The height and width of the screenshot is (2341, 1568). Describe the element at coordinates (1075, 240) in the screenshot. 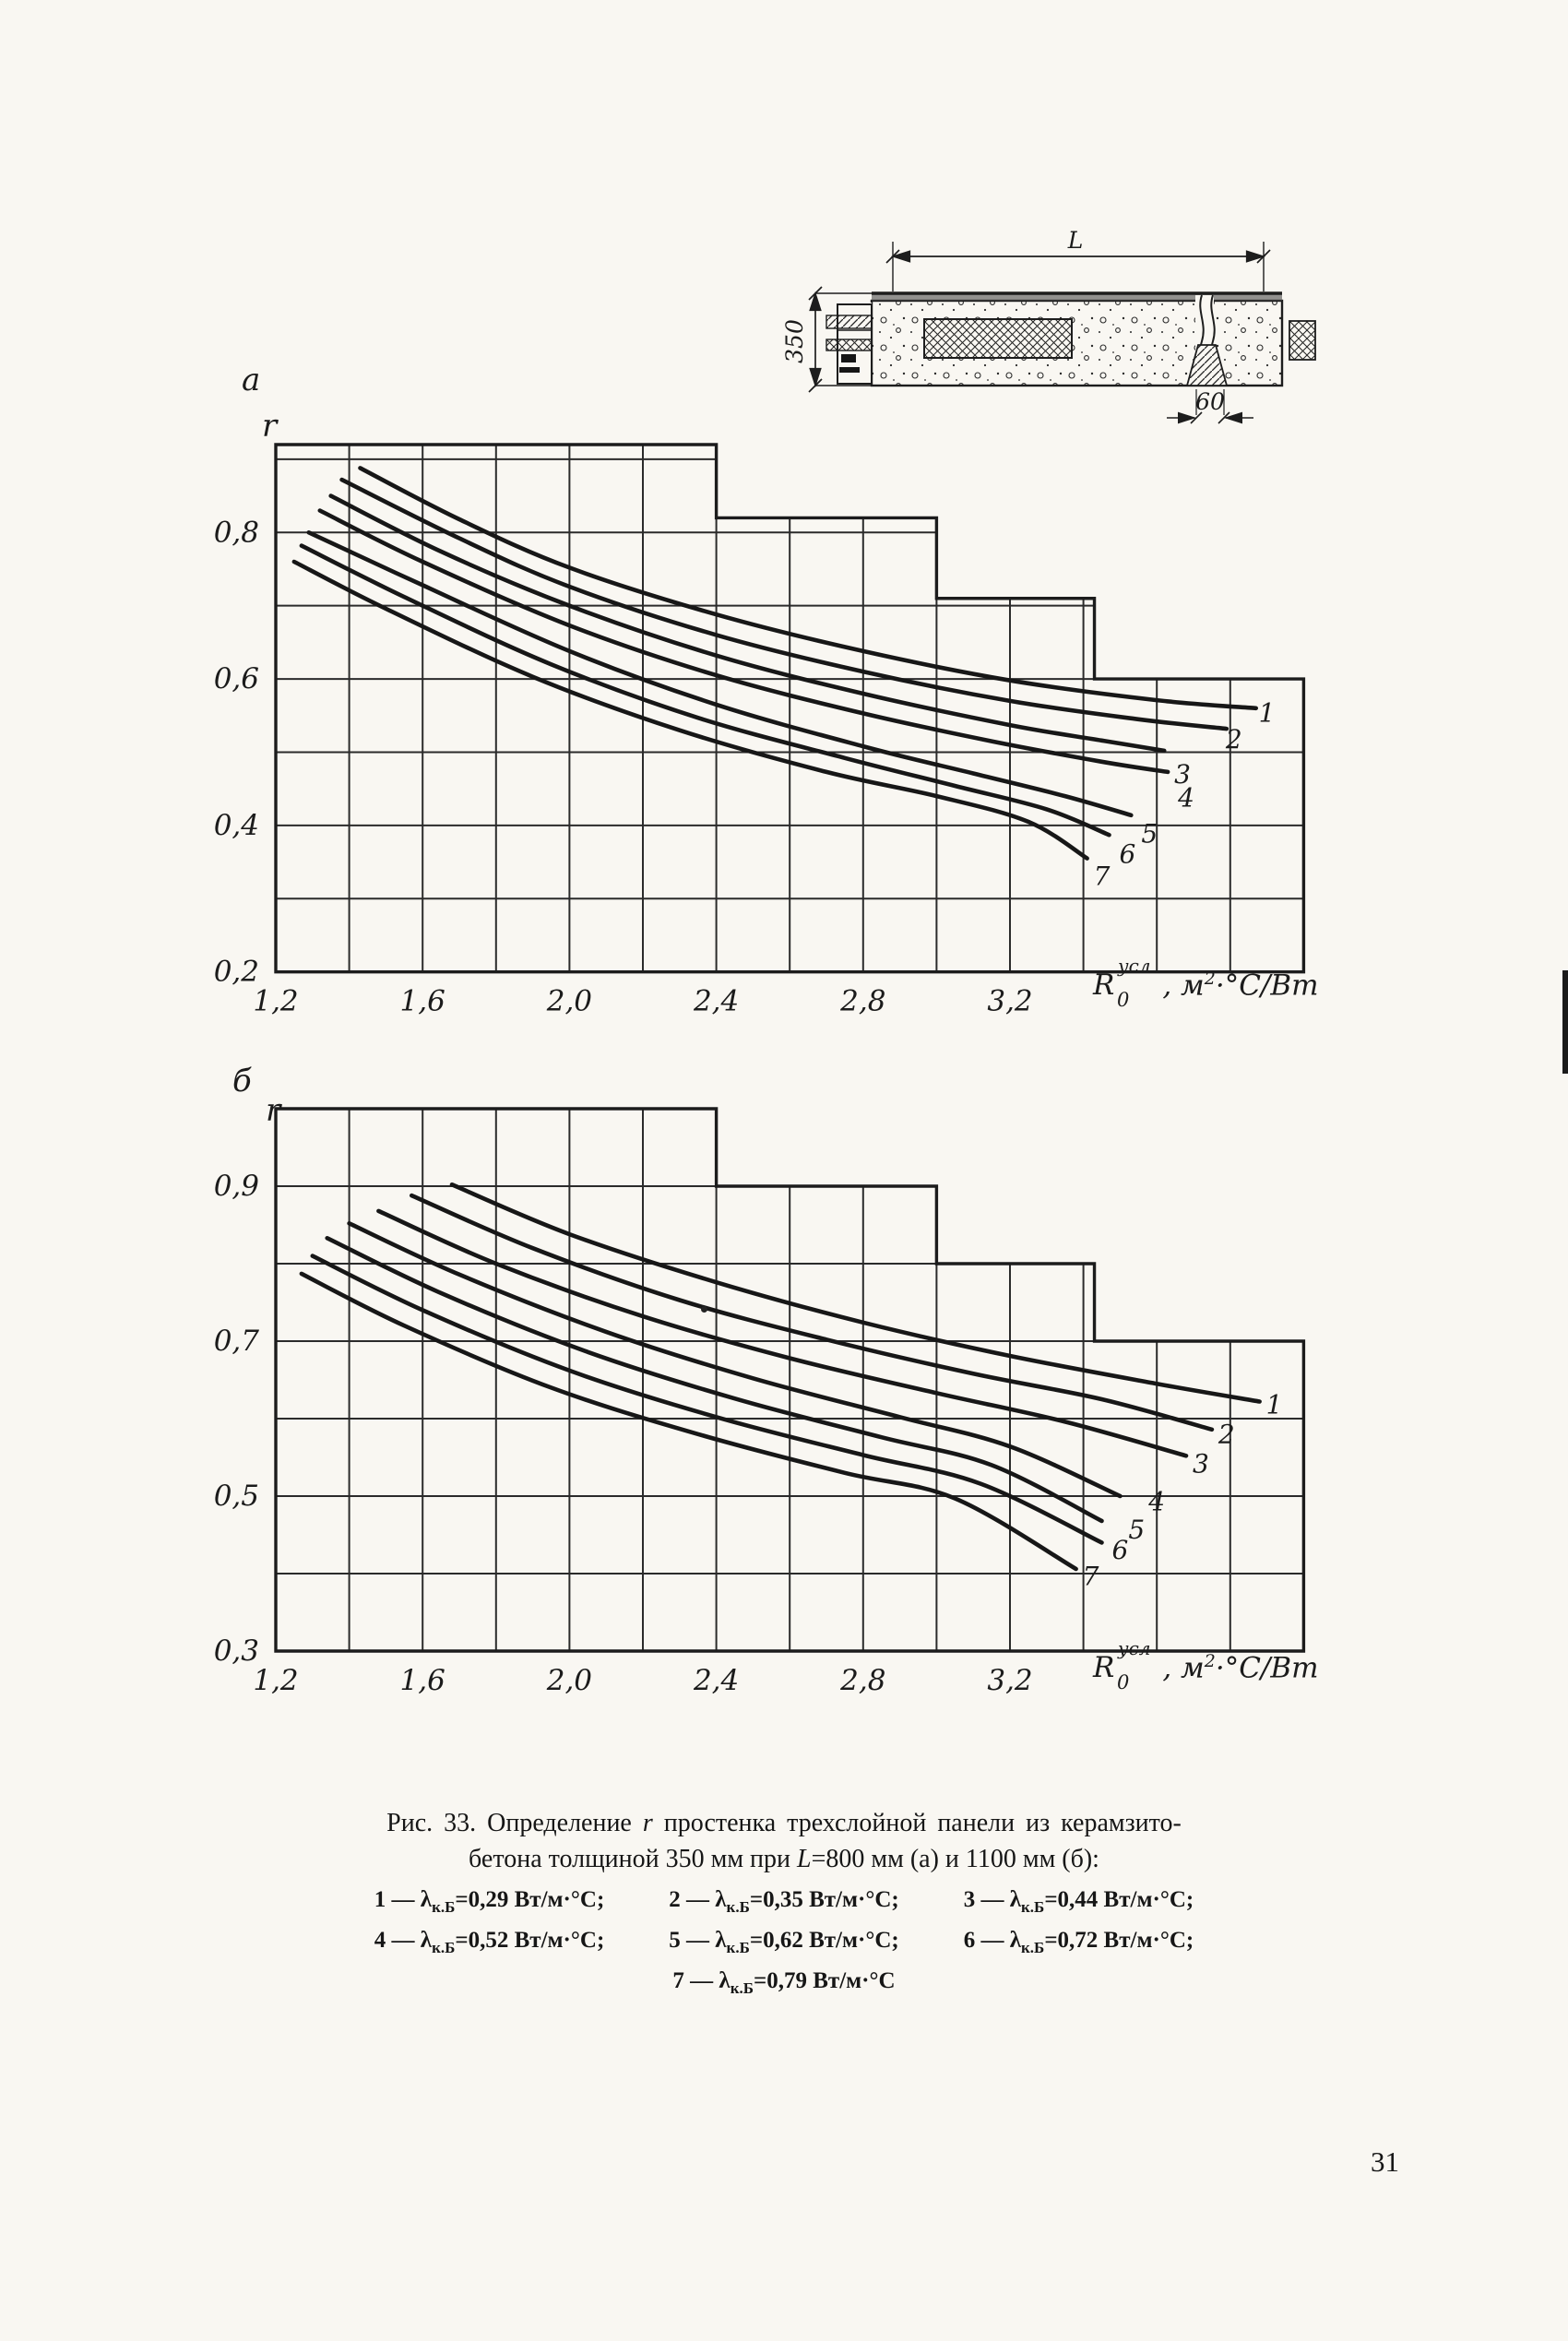

I see `dim-L-label: L` at that location.